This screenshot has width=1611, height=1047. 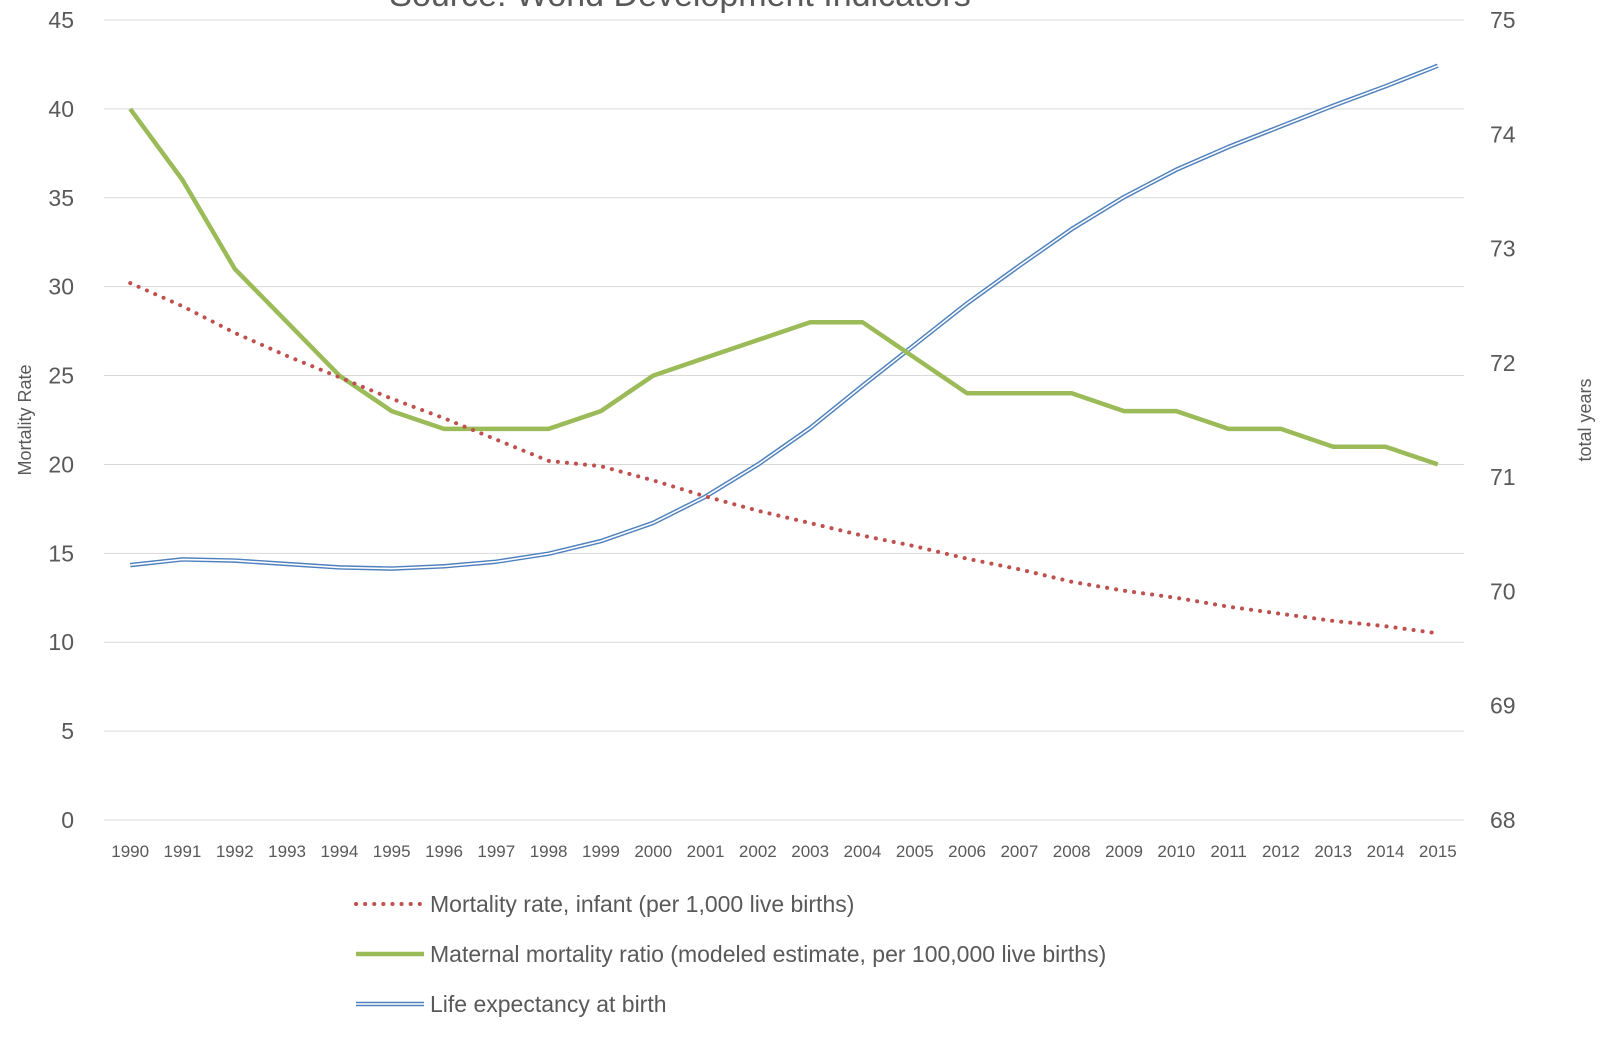 I want to click on x-tick-label: 2006, so click(x=967, y=851).